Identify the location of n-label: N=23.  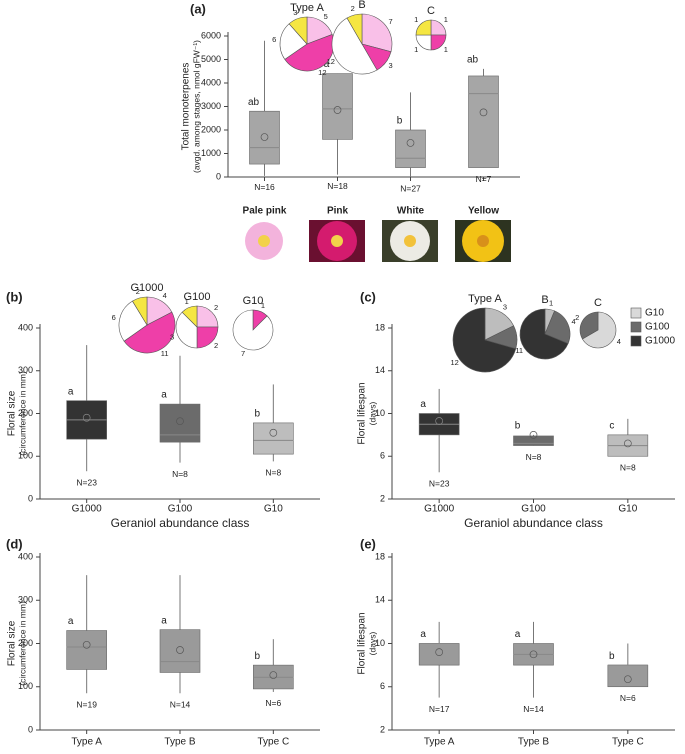
(439, 484).